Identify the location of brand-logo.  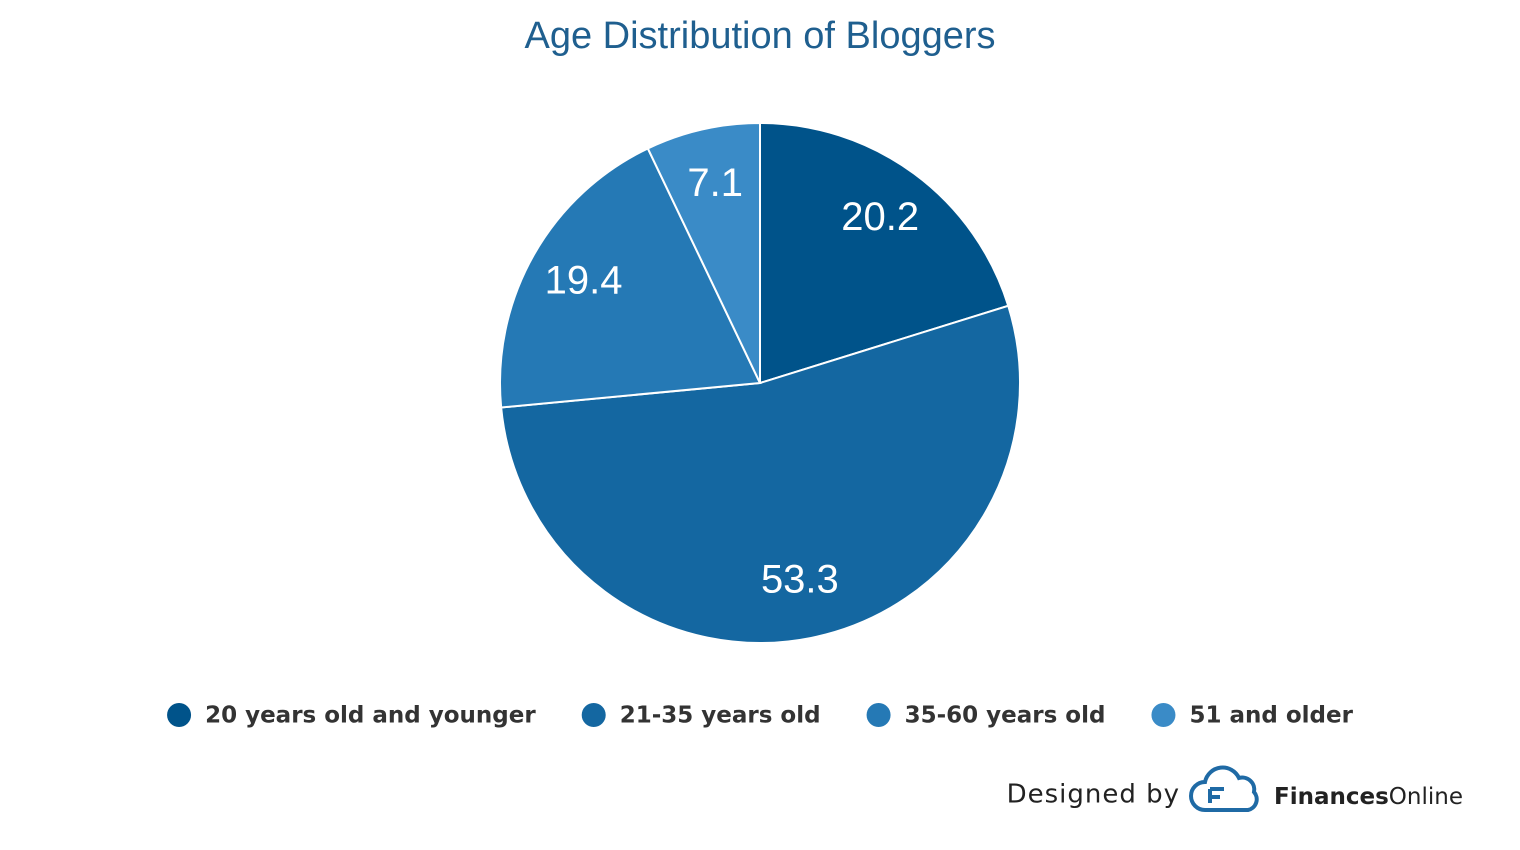
(1224, 788).